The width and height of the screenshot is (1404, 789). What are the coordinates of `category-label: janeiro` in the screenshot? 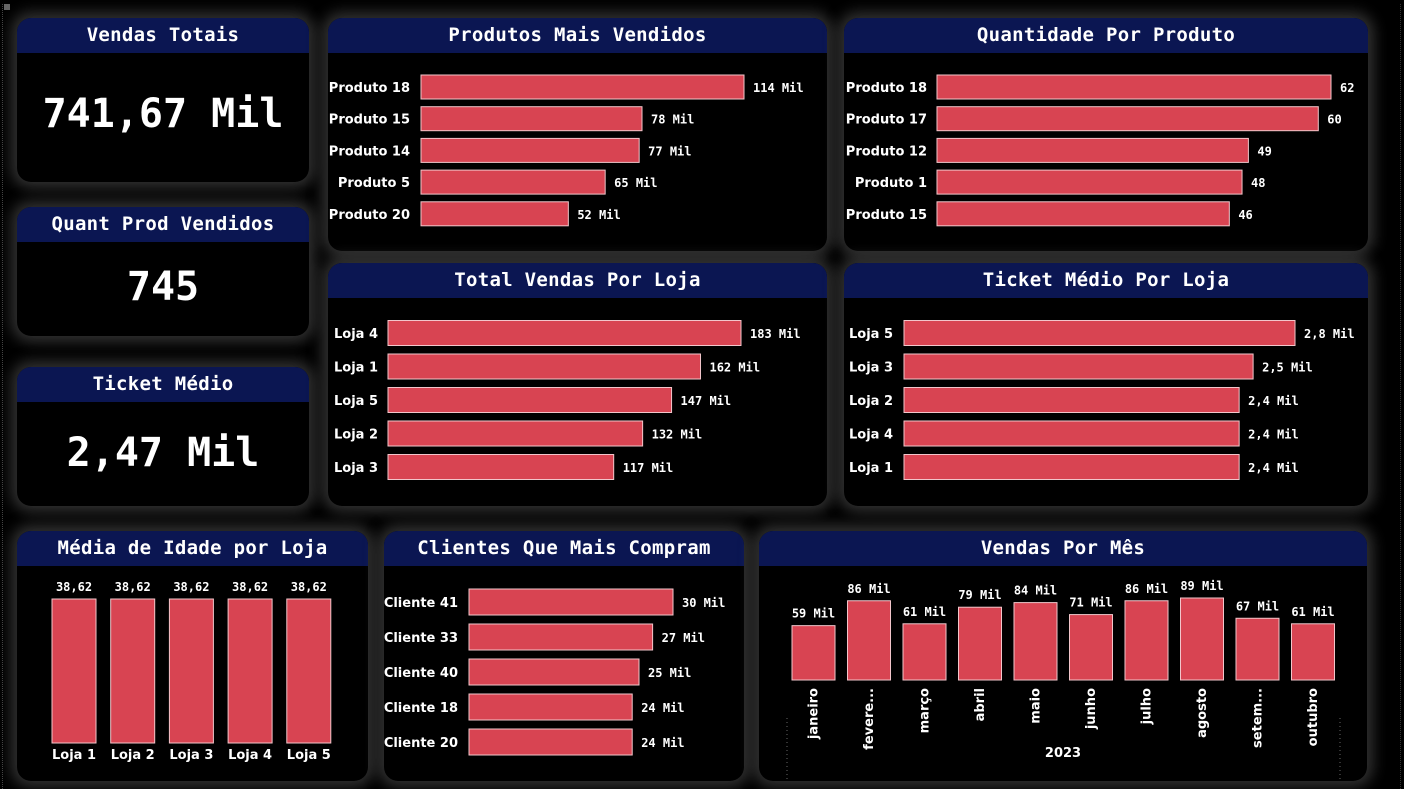 It's located at (814, 714).